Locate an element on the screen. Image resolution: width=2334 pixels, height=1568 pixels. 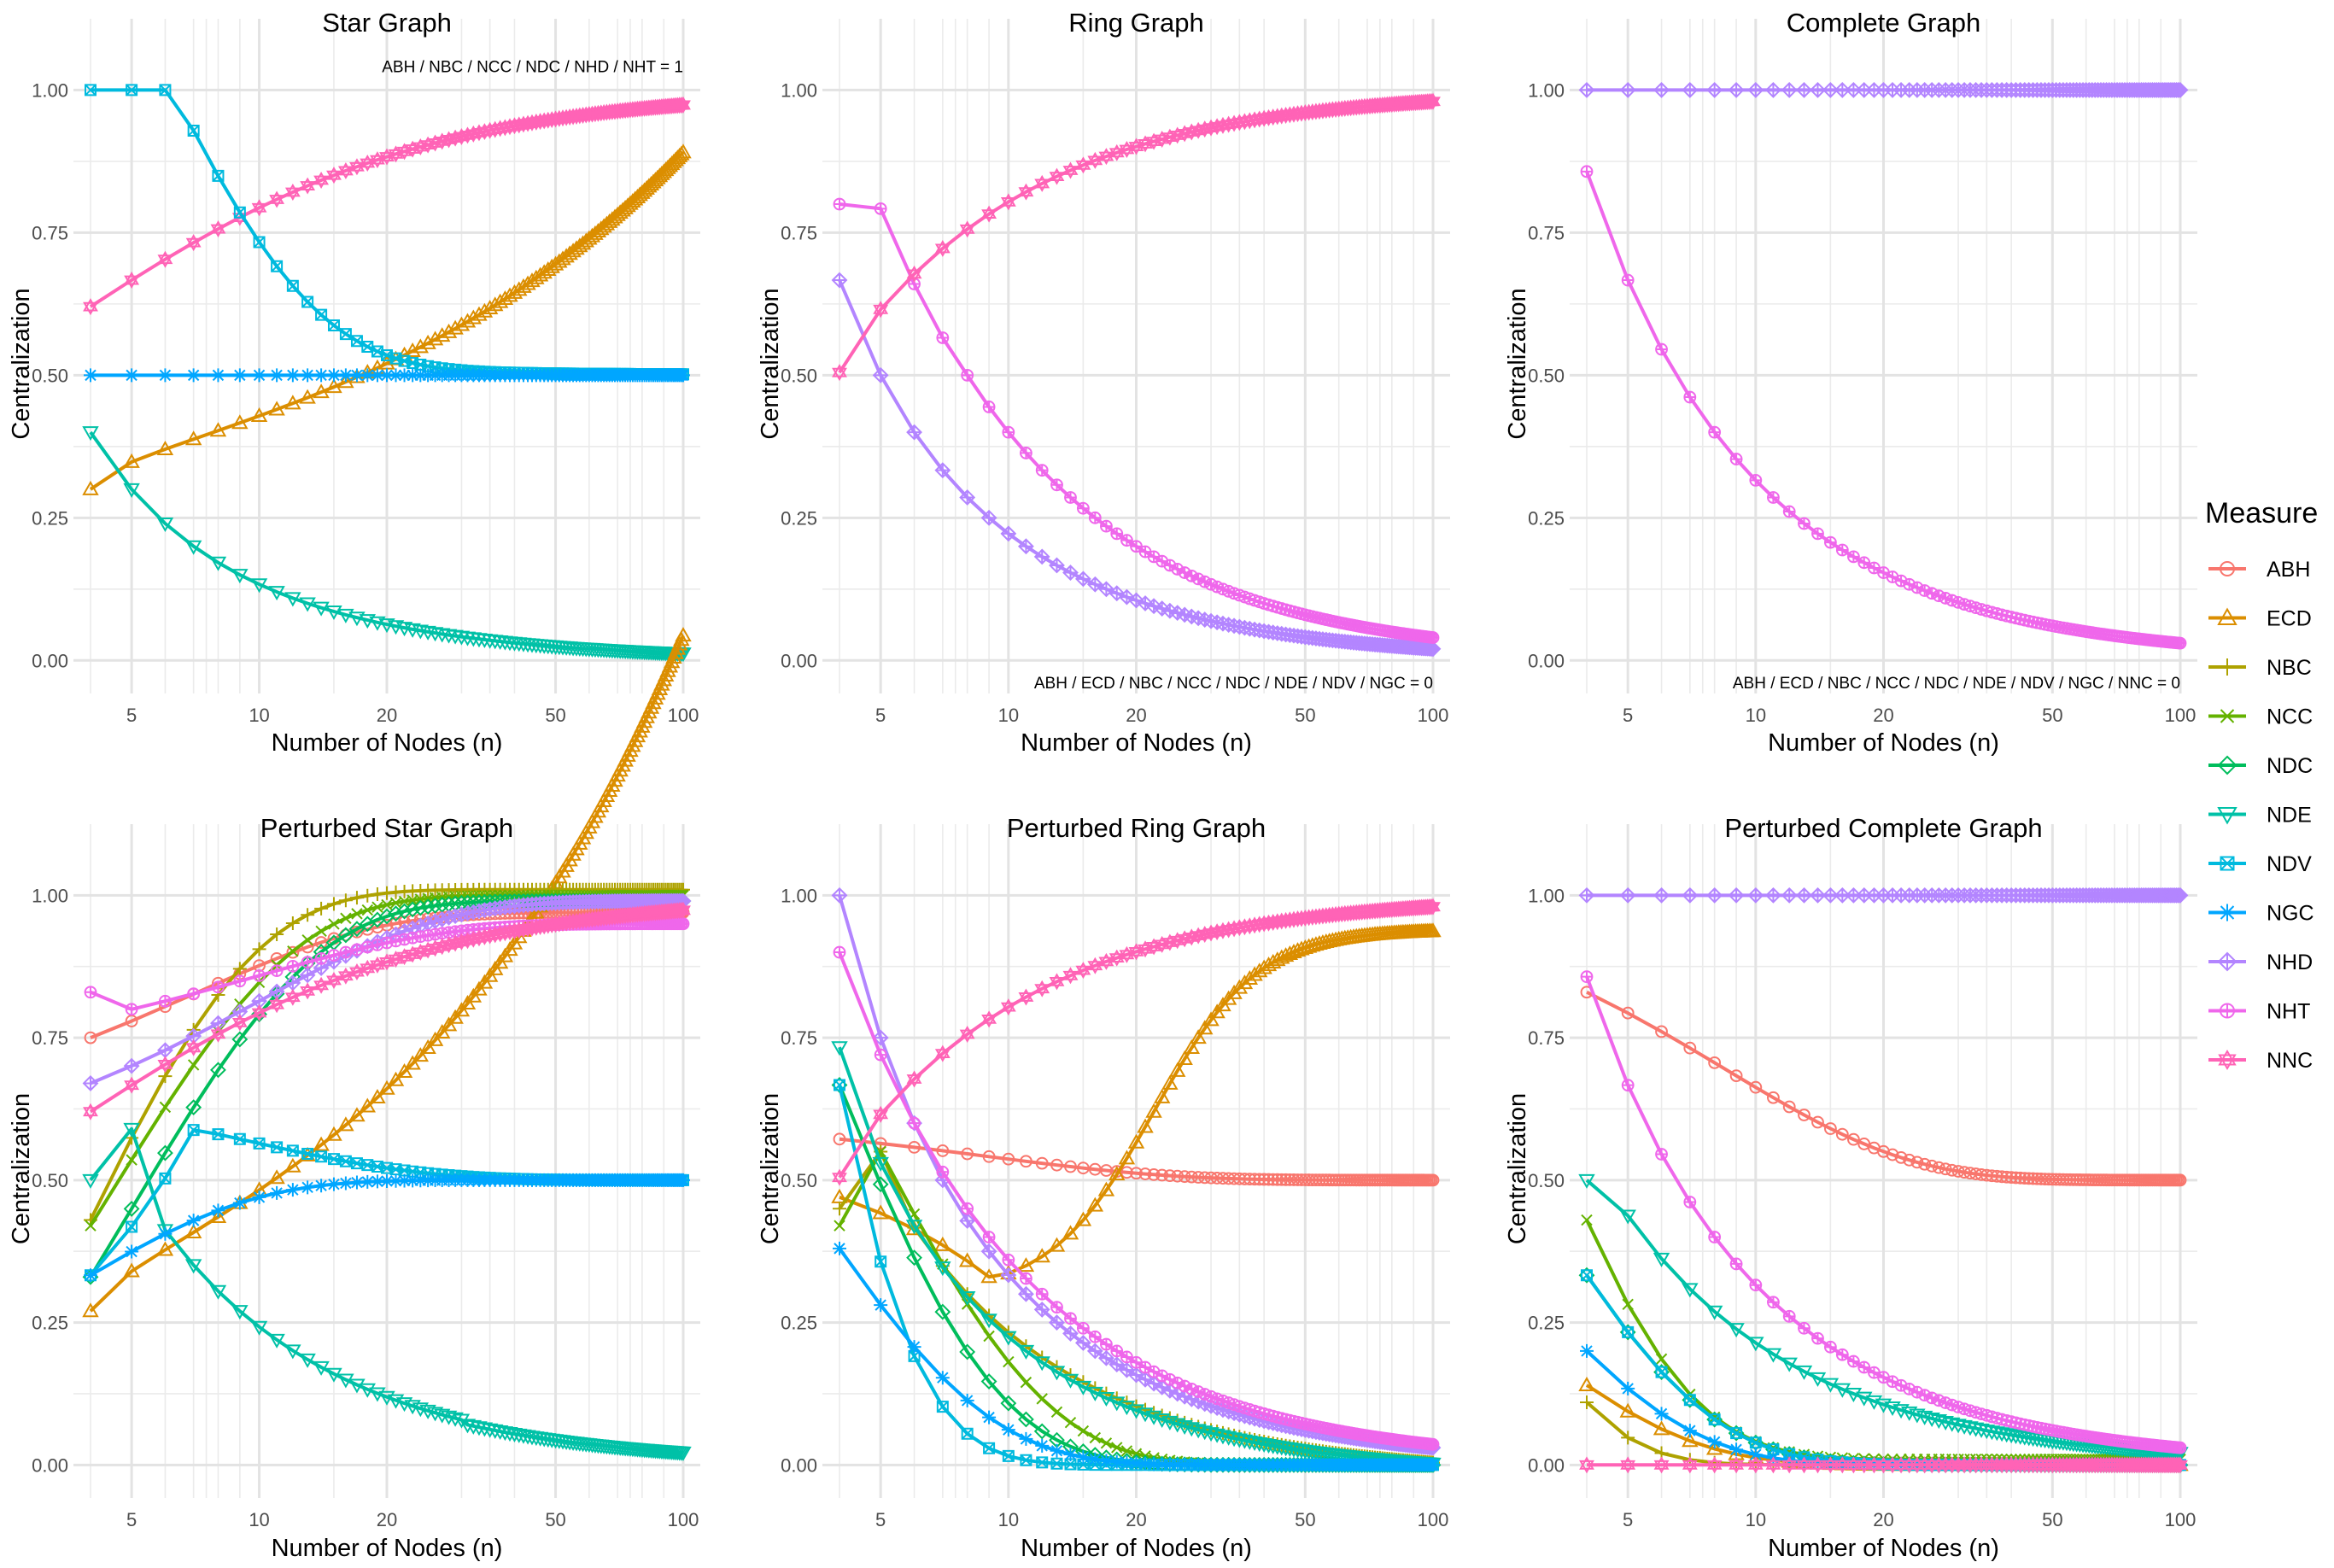
legend: Measure ABH ECD NBC NCC NDC NDE NDV NGC NHD NHT NNC is located at coordinates (2261, 785).